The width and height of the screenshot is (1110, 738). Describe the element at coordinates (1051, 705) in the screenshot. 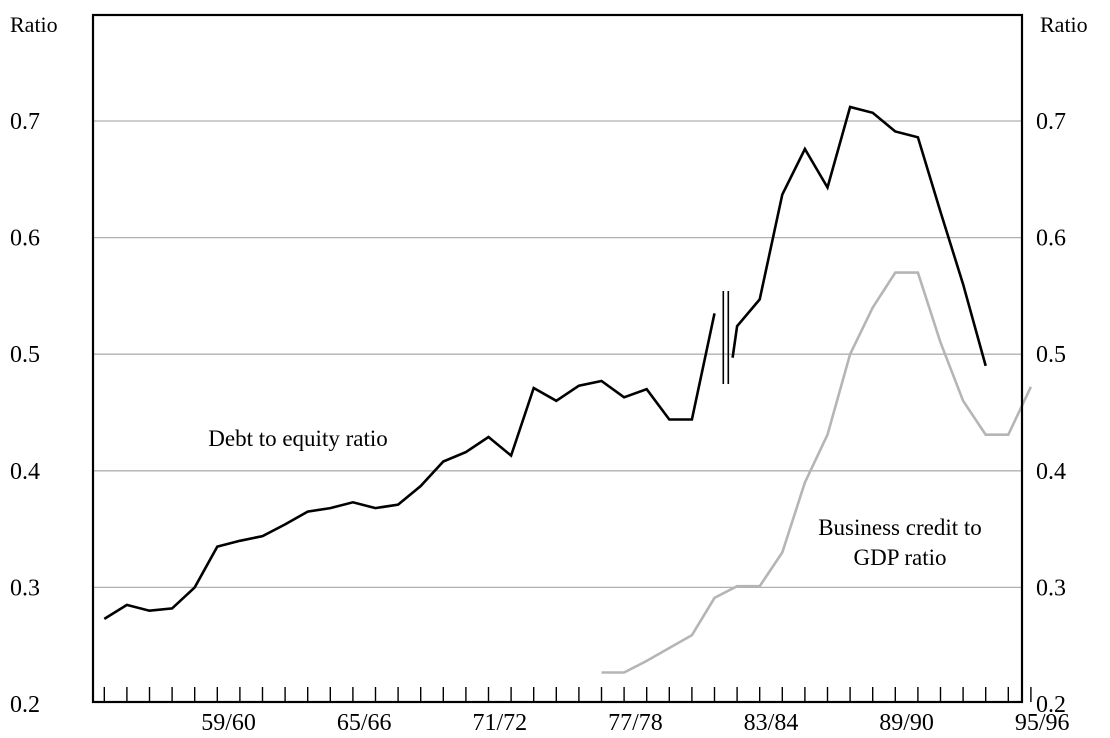

I see `y-tick-label-right: 0.2` at that location.